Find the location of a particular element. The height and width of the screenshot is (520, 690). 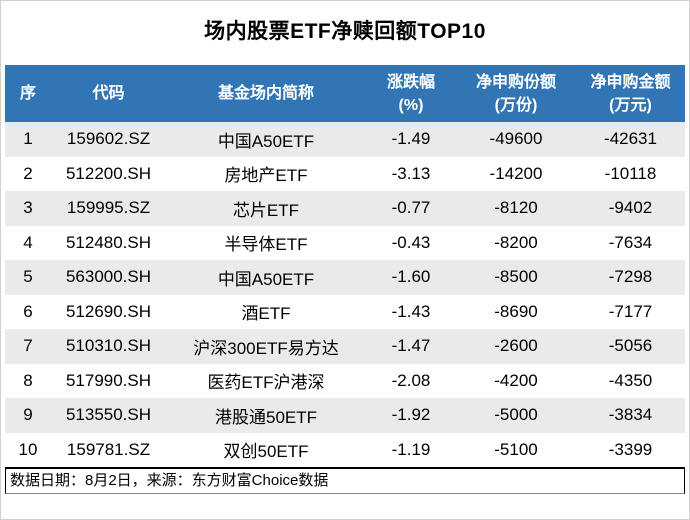

header-seq: 序 is located at coordinates (28, 93).